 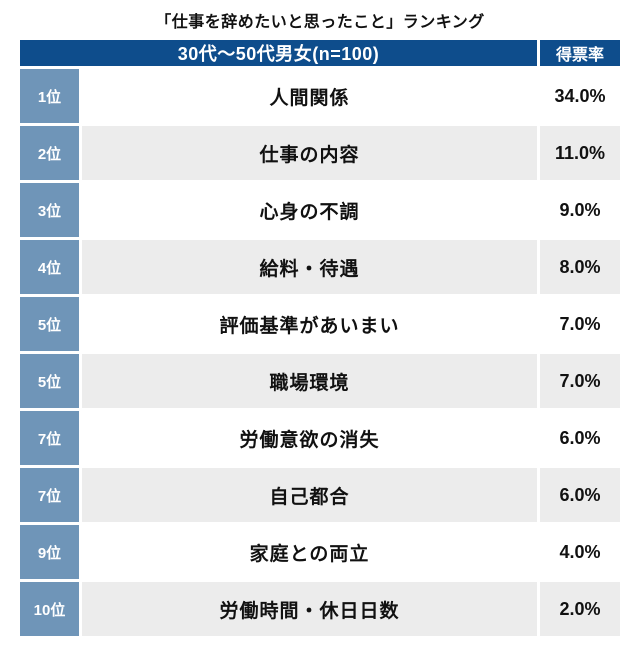 What do you see at coordinates (309, 96) in the screenshot?
I see `item-cell: 人間関係` at bounding box center [309, 96].